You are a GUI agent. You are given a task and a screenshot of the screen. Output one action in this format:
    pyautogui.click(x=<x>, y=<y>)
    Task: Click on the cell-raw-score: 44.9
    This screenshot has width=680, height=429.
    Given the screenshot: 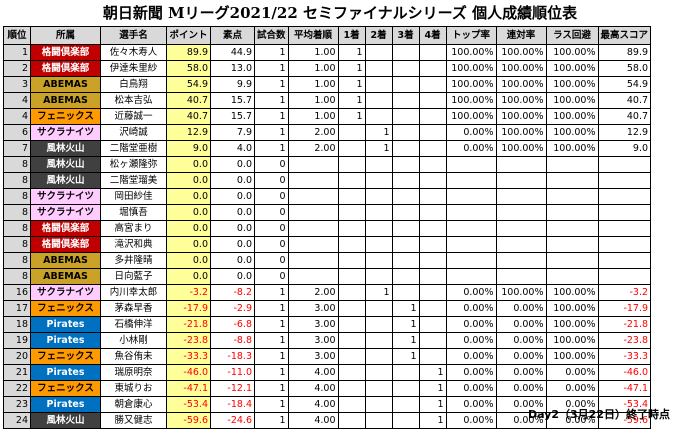 What is the action you would take?
    pyautogui.click(x=232, y=52)
    